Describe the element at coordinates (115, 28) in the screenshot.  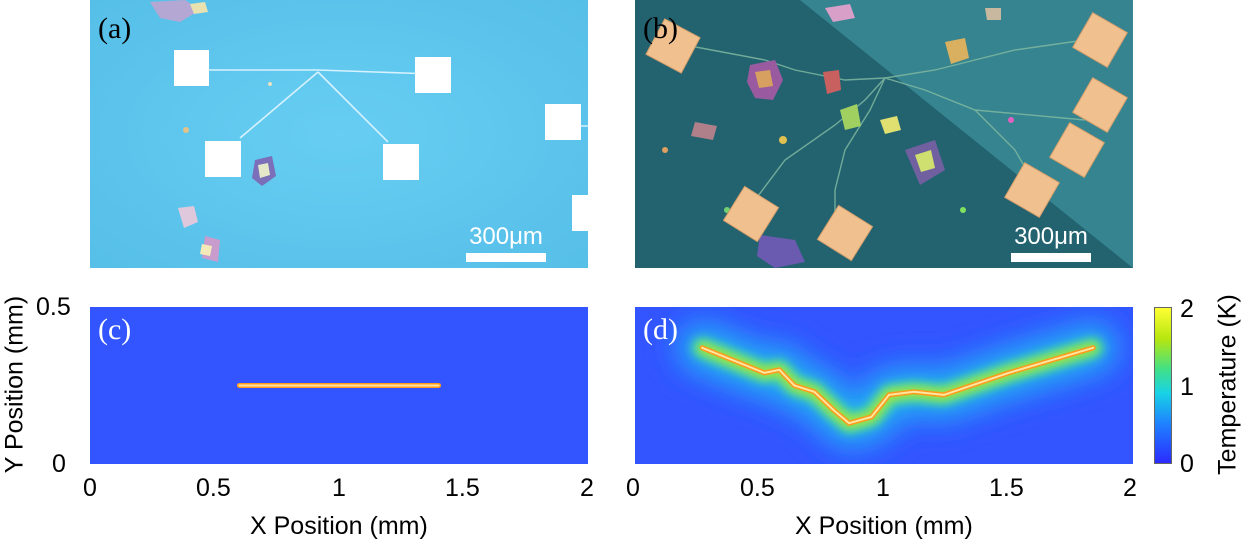
I see `panel-label-a: (a)` at that location.